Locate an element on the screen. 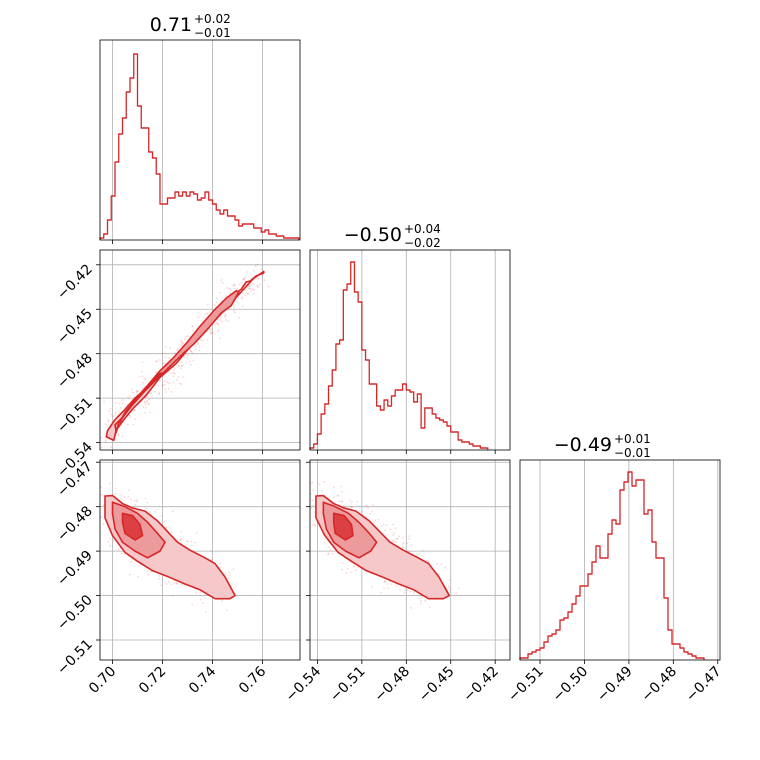 The height and width of the screenshot is (760, 760). x-tick-label: 0.76 is located at coordinates (252, 679).